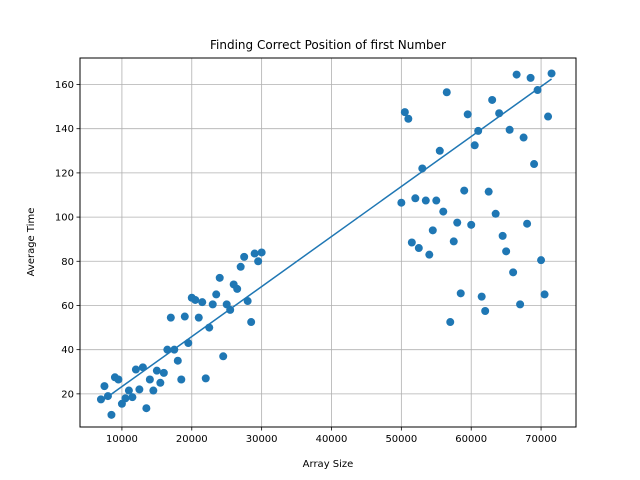  I want to click on x-tick-label: 30000, so click(262, 439).